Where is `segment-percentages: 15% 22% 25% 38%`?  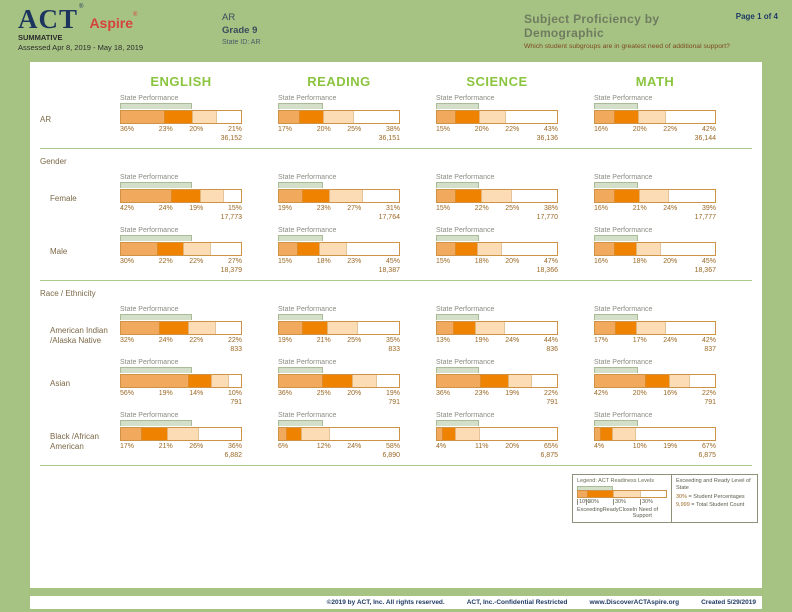 segment-percentages: 15% 22% 25% 38% is located at coordinates (497, 208).